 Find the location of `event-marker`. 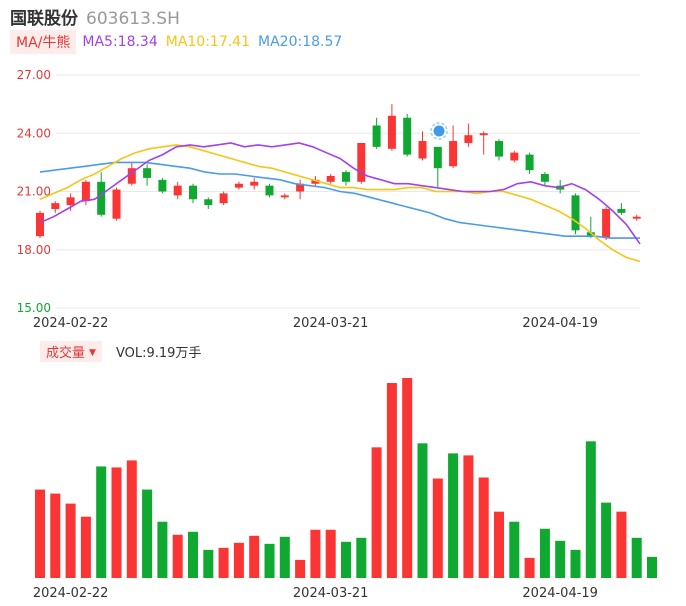

event-marker is located at coordinates (439, 131).